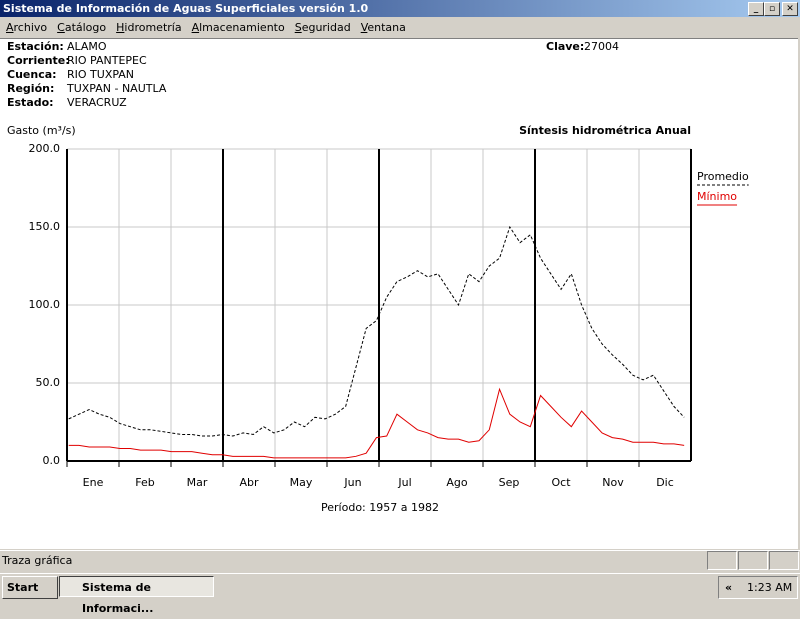 This screenshot has height=619, width=800. What do you see at coordinates (772, 9) in the screenshot?
I see `restore-button: ▫` at bounding box center [772, 9].